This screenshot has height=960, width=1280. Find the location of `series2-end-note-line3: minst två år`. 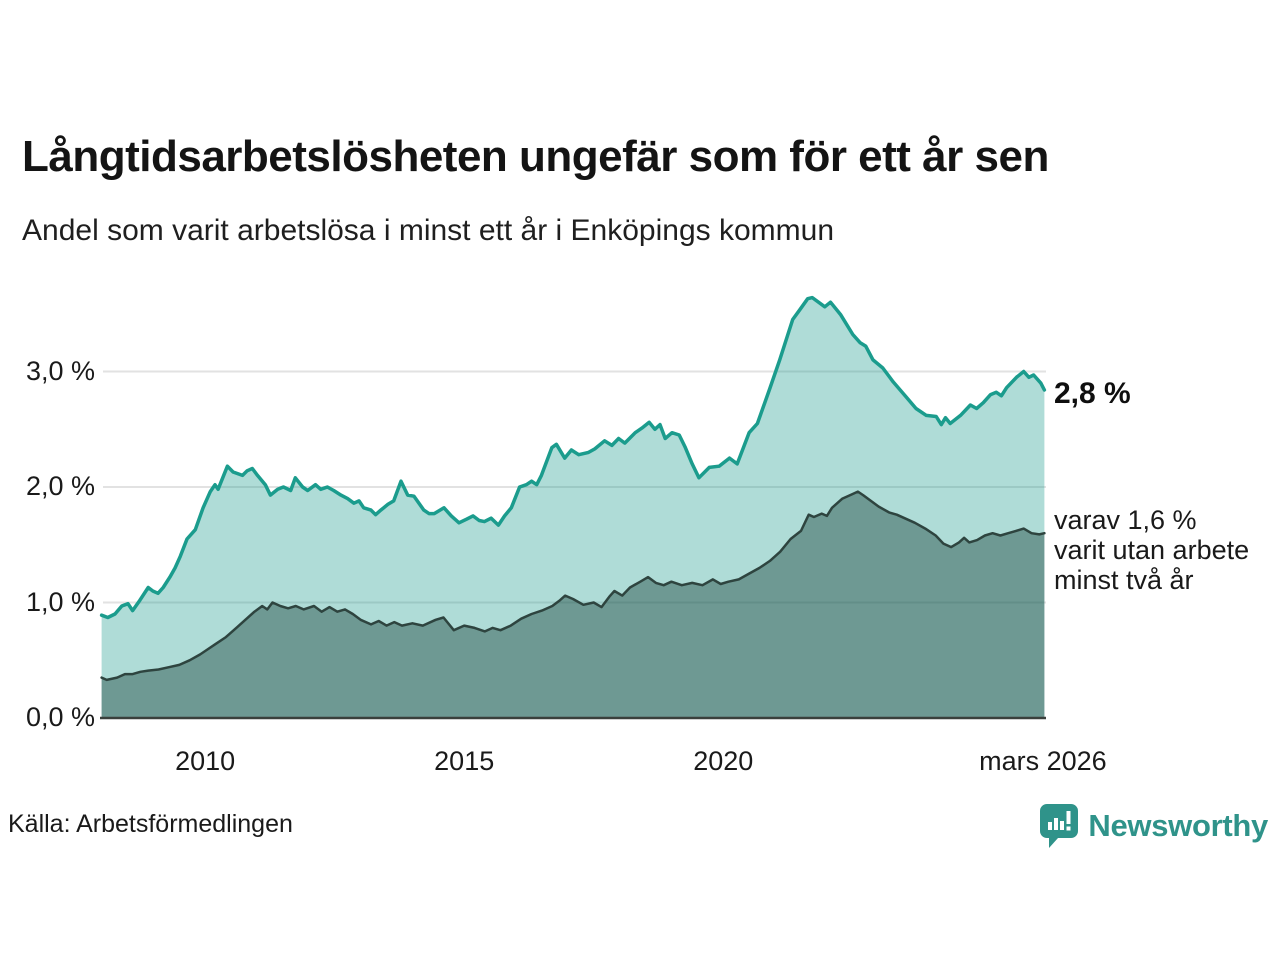

series2-end-note-line3: minst två år is located at coordinates (1124, 580).